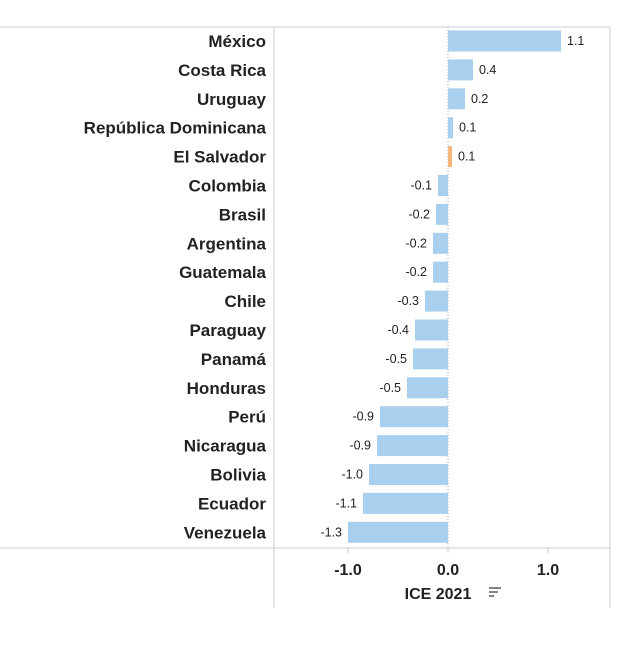 The image size is (638, 647). I want to click on category-label: México, so click(237, 41).